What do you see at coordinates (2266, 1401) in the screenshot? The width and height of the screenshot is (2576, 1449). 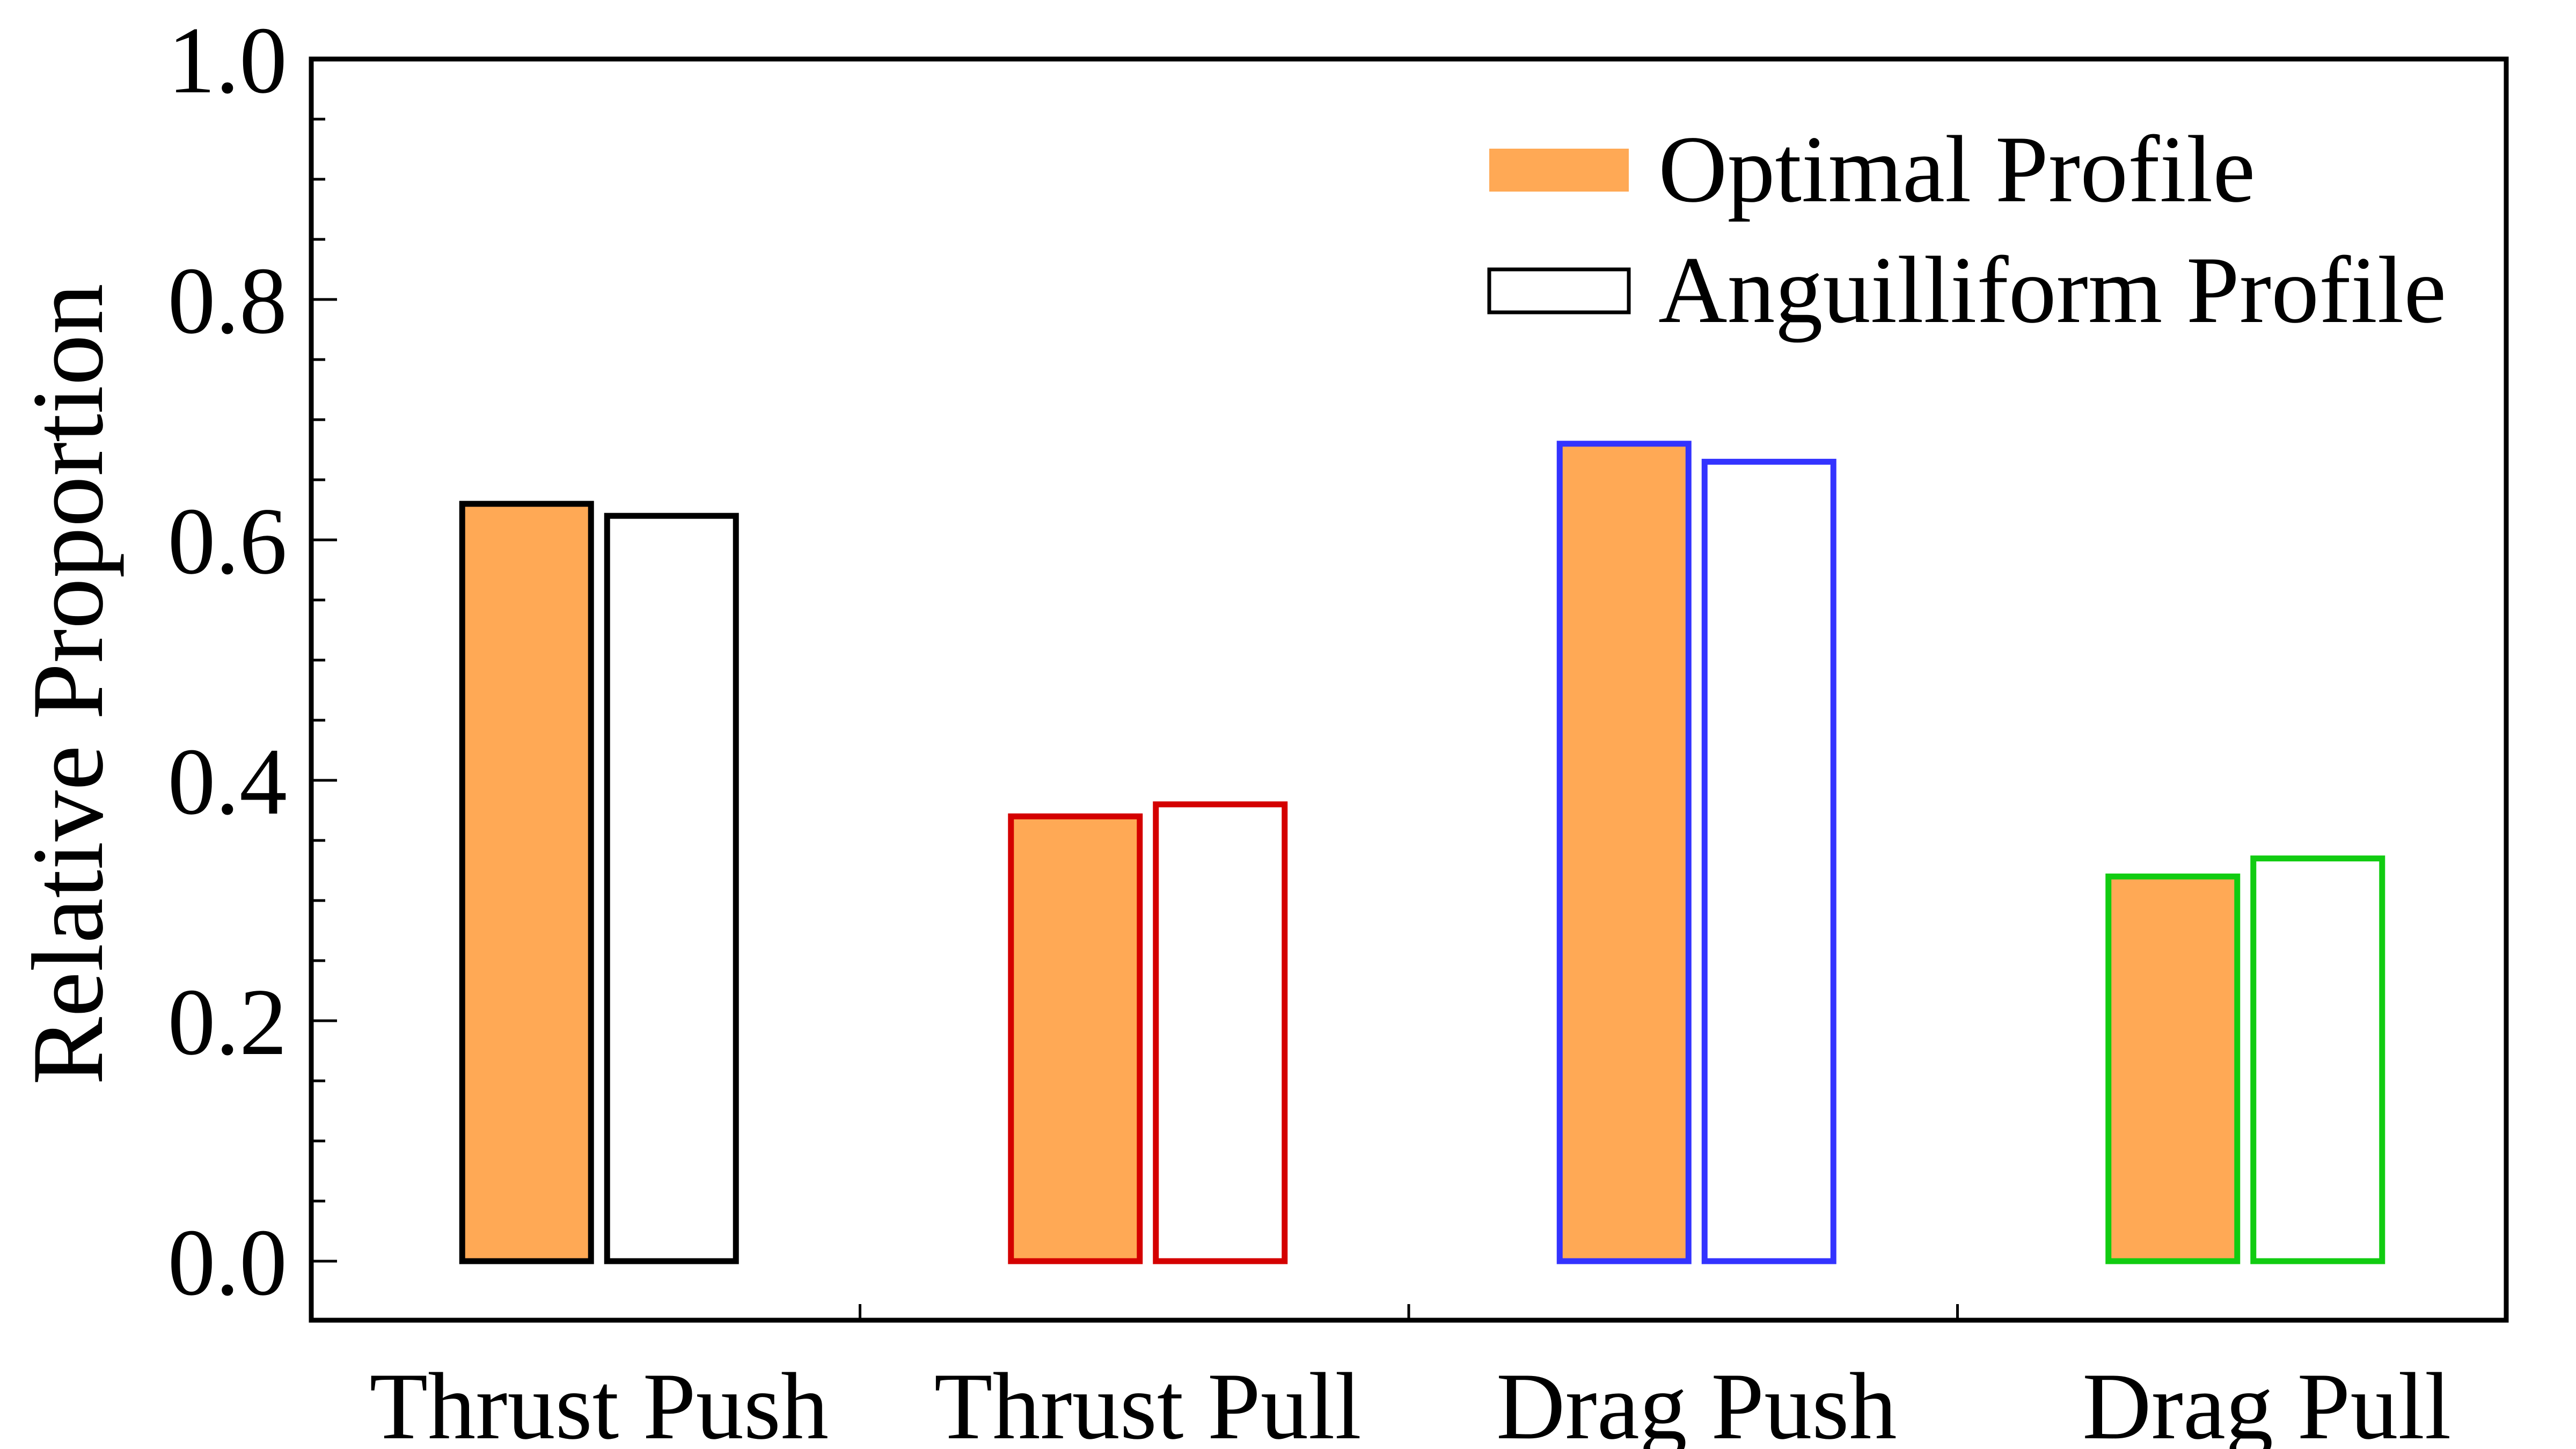 I see `x-tick-label: Drag Pull` at bounding box center [2266, 1401].